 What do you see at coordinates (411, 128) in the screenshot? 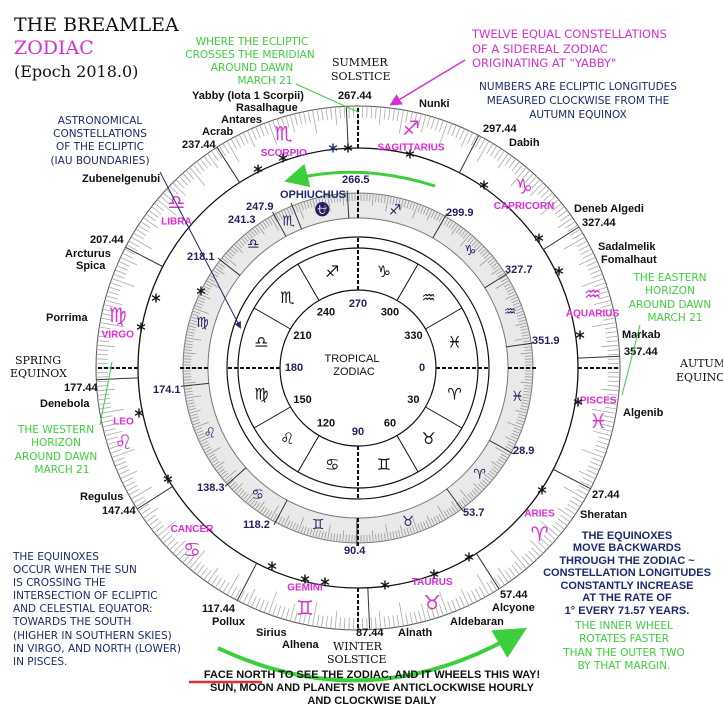
I see `sidereal-sign-glyph: ♐︎` at bounding box center [411, 128].